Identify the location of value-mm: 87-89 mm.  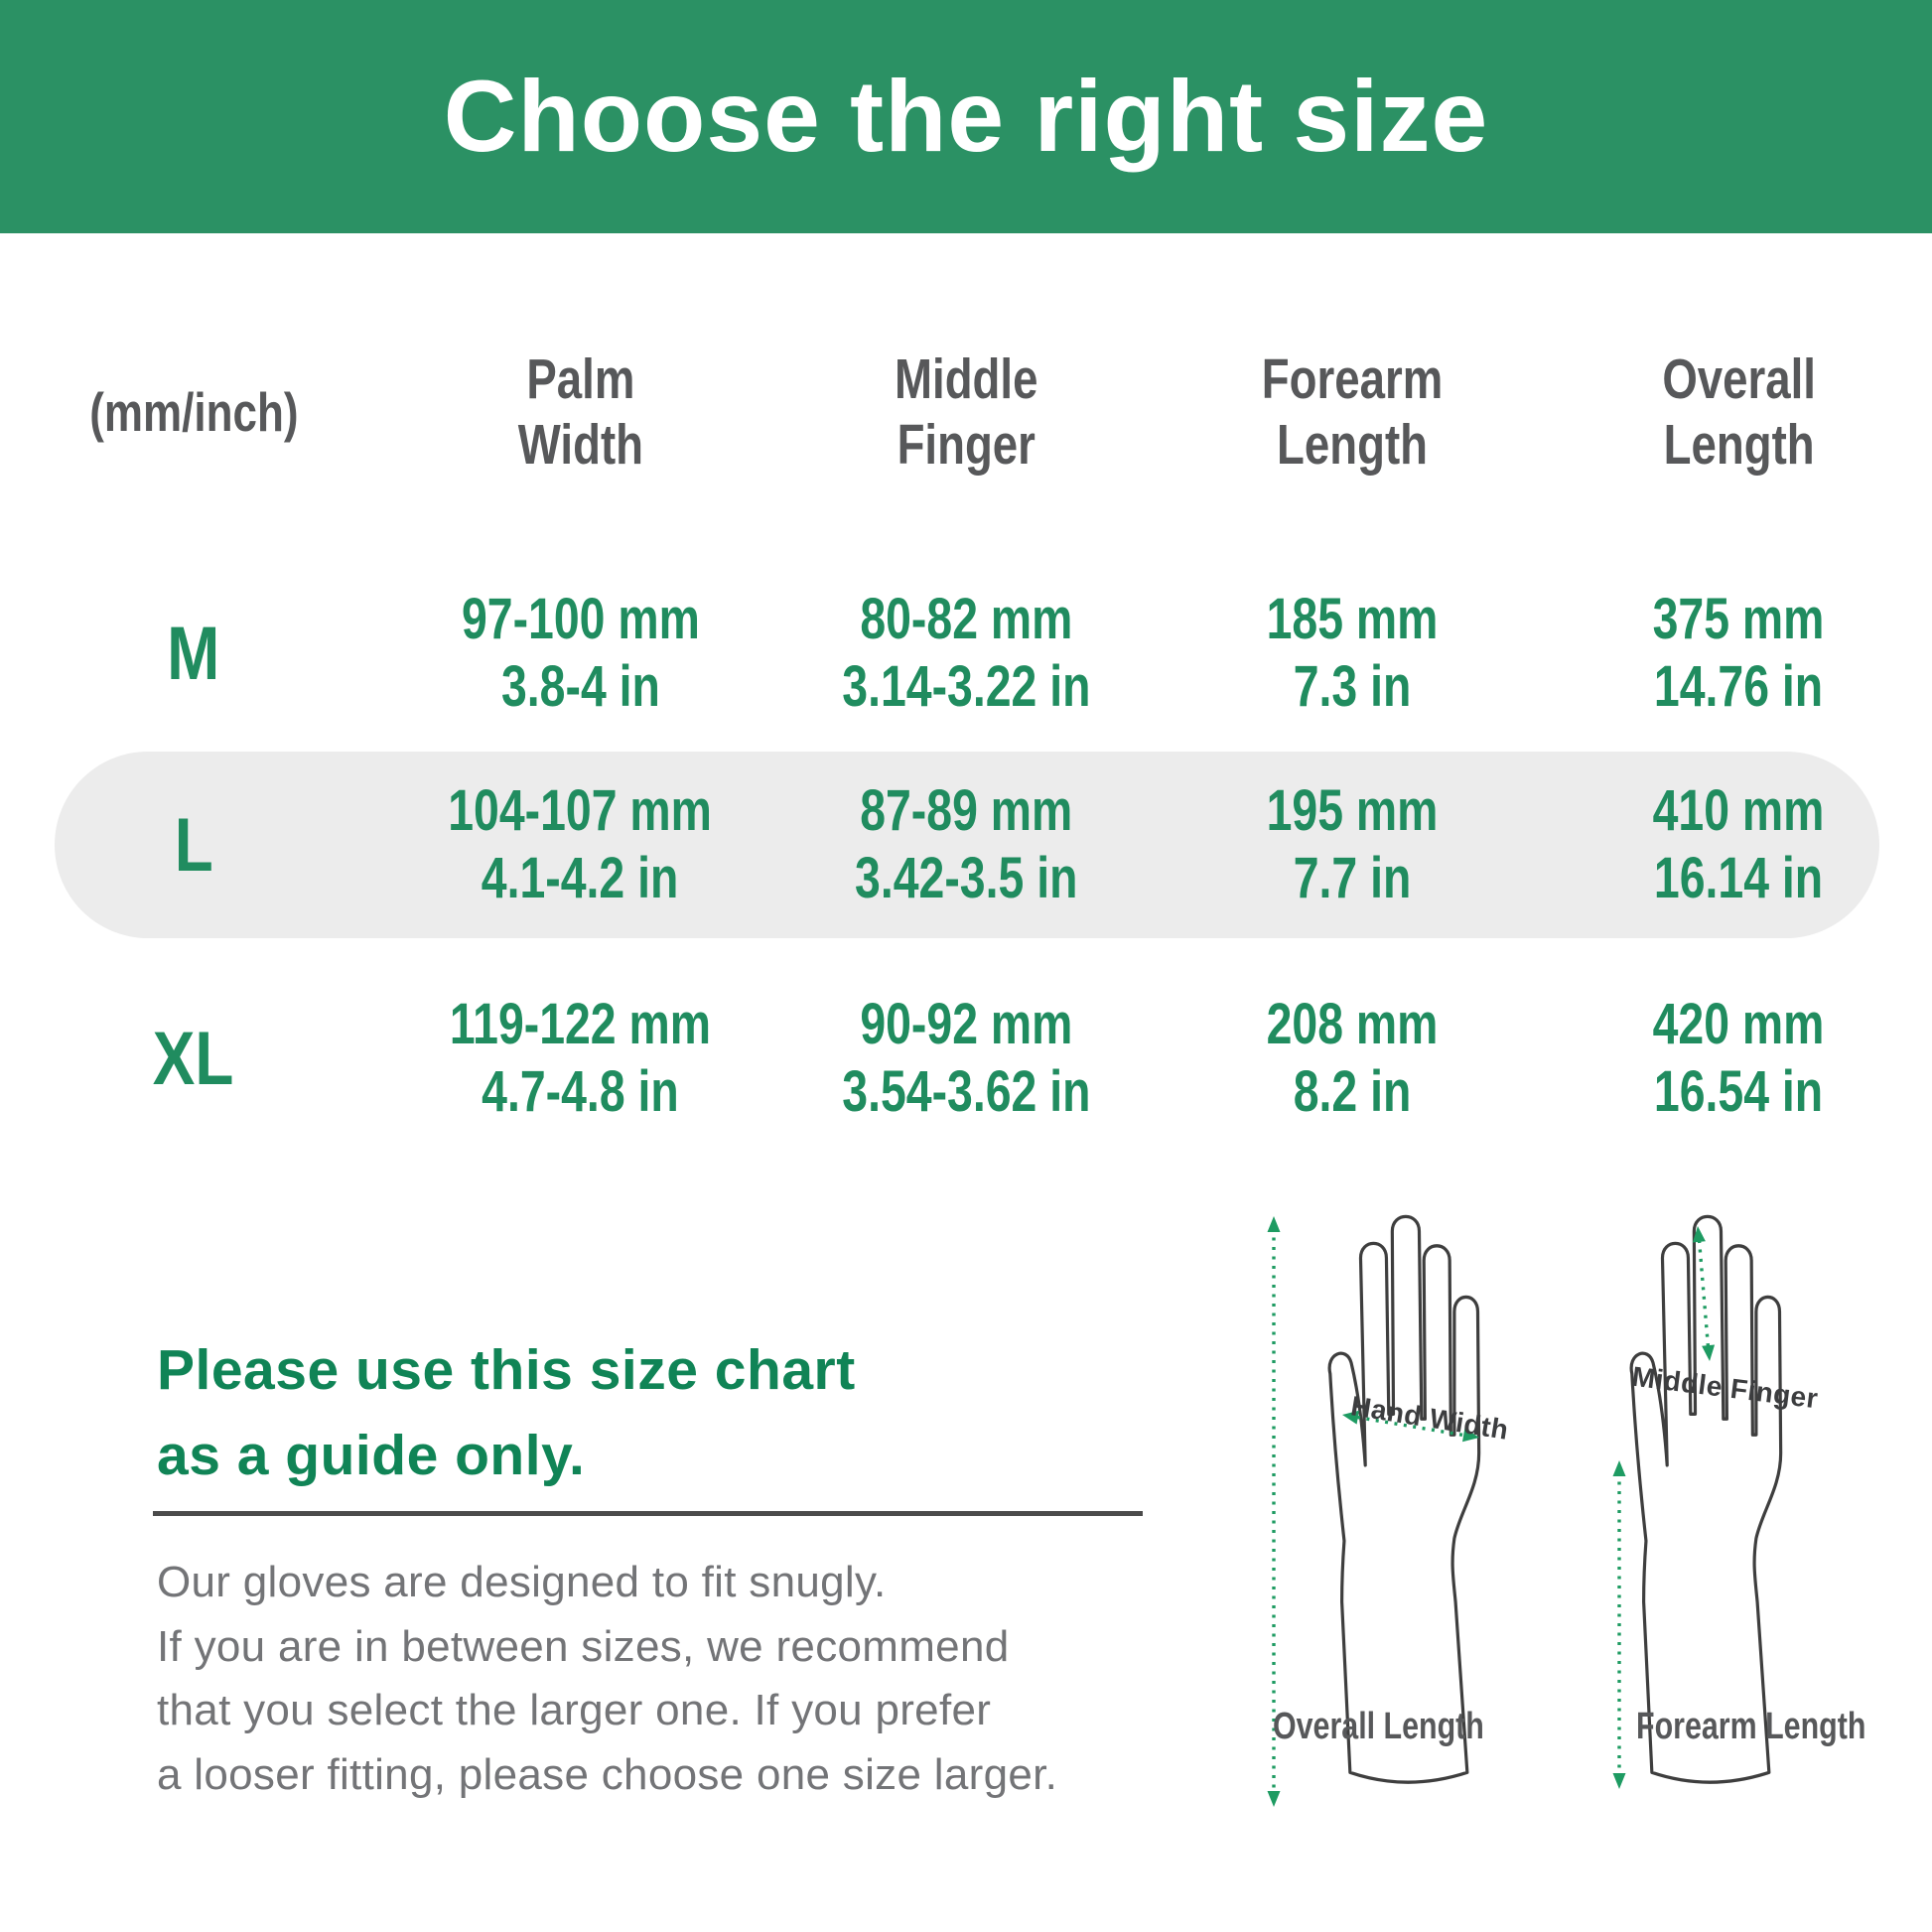
(967, 810).